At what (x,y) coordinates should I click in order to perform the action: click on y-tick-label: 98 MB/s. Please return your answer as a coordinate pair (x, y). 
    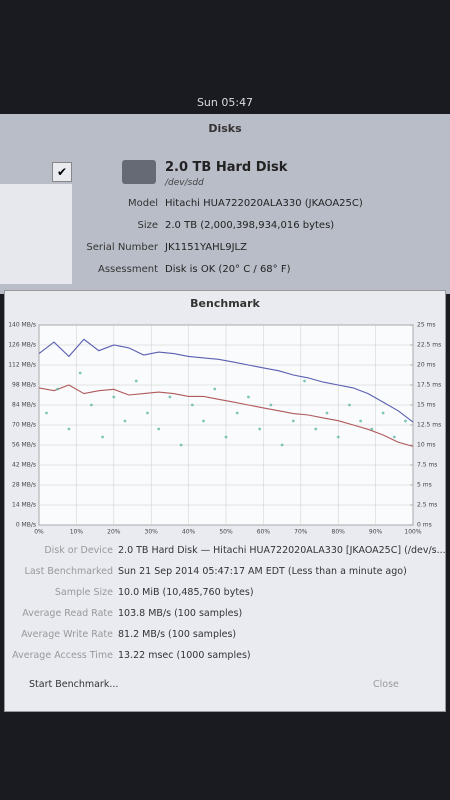
    Looking at the image, I should click on (24, 385).